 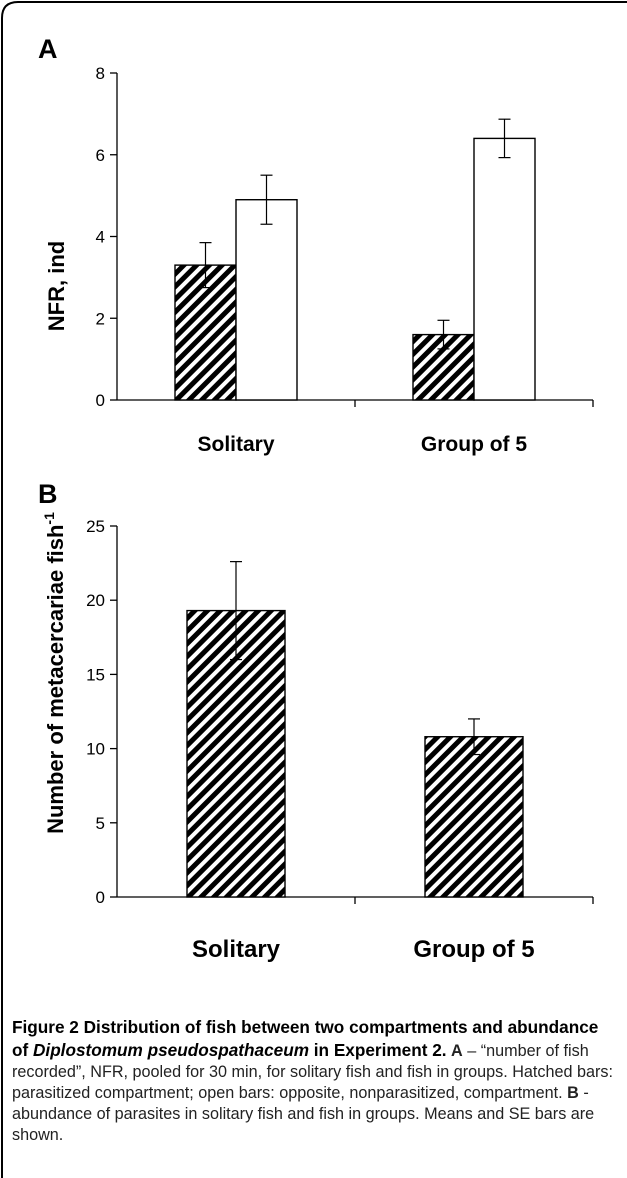 I want to click on panel-b-y-tick-label: 15, so click(x=95, y=674).